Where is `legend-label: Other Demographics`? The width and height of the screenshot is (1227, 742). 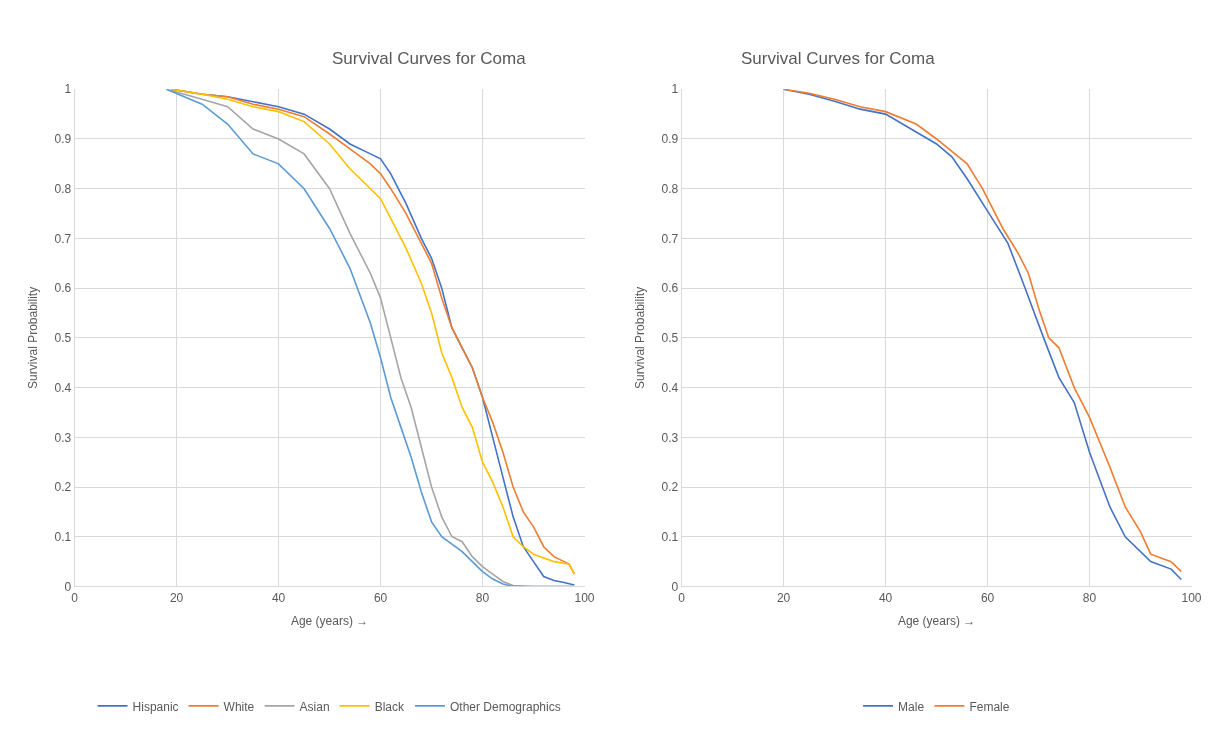
legend-label: Other Demographics is located at coordinates (505, 706).